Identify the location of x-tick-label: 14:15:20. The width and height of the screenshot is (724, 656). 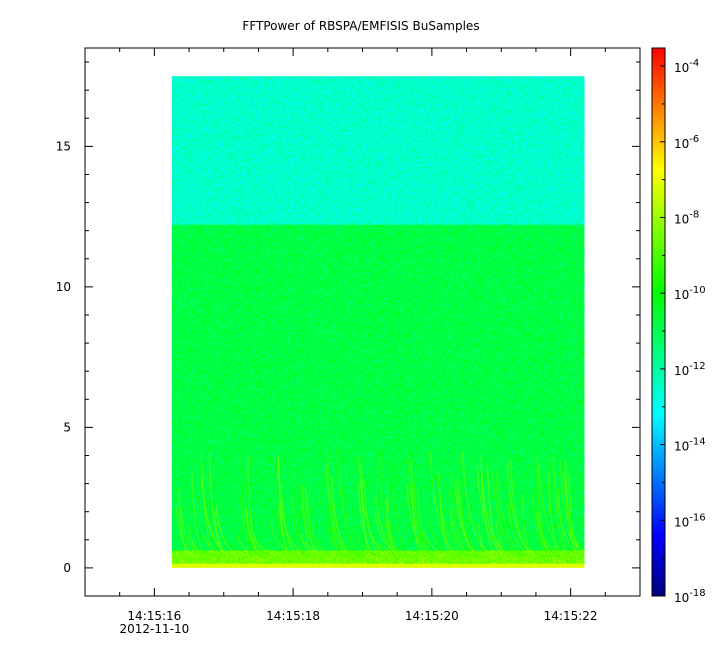
(432, 616).